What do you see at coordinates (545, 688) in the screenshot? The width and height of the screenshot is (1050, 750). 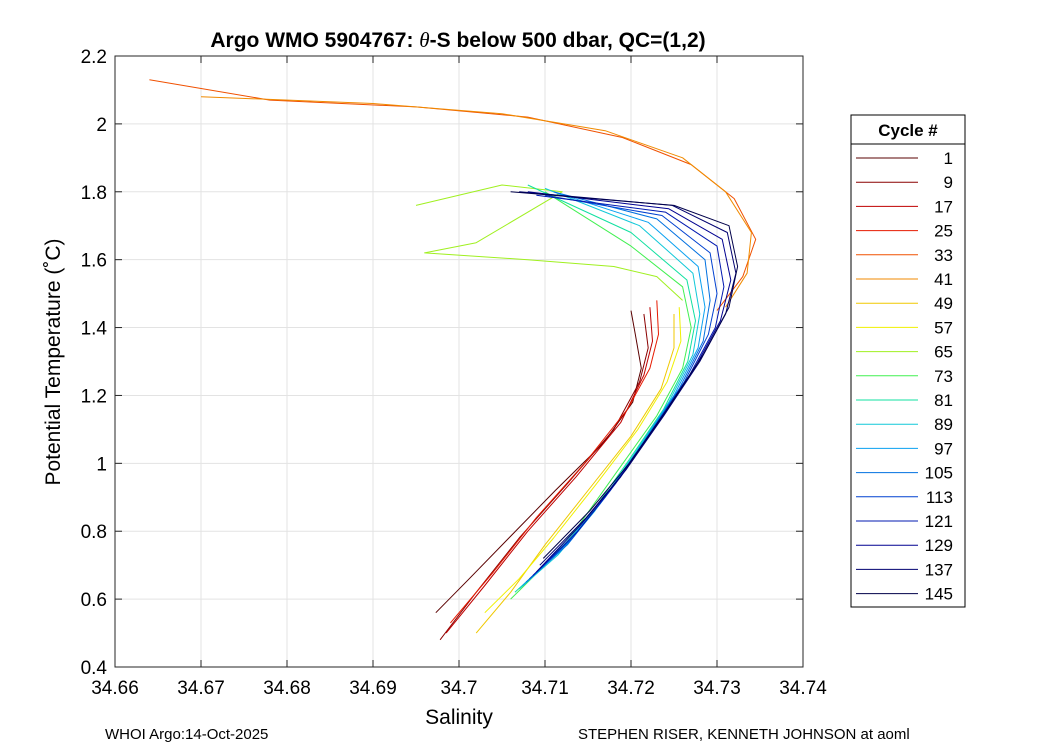 I see `x-tick-label: 34.71` at bounding box center [545, 688].